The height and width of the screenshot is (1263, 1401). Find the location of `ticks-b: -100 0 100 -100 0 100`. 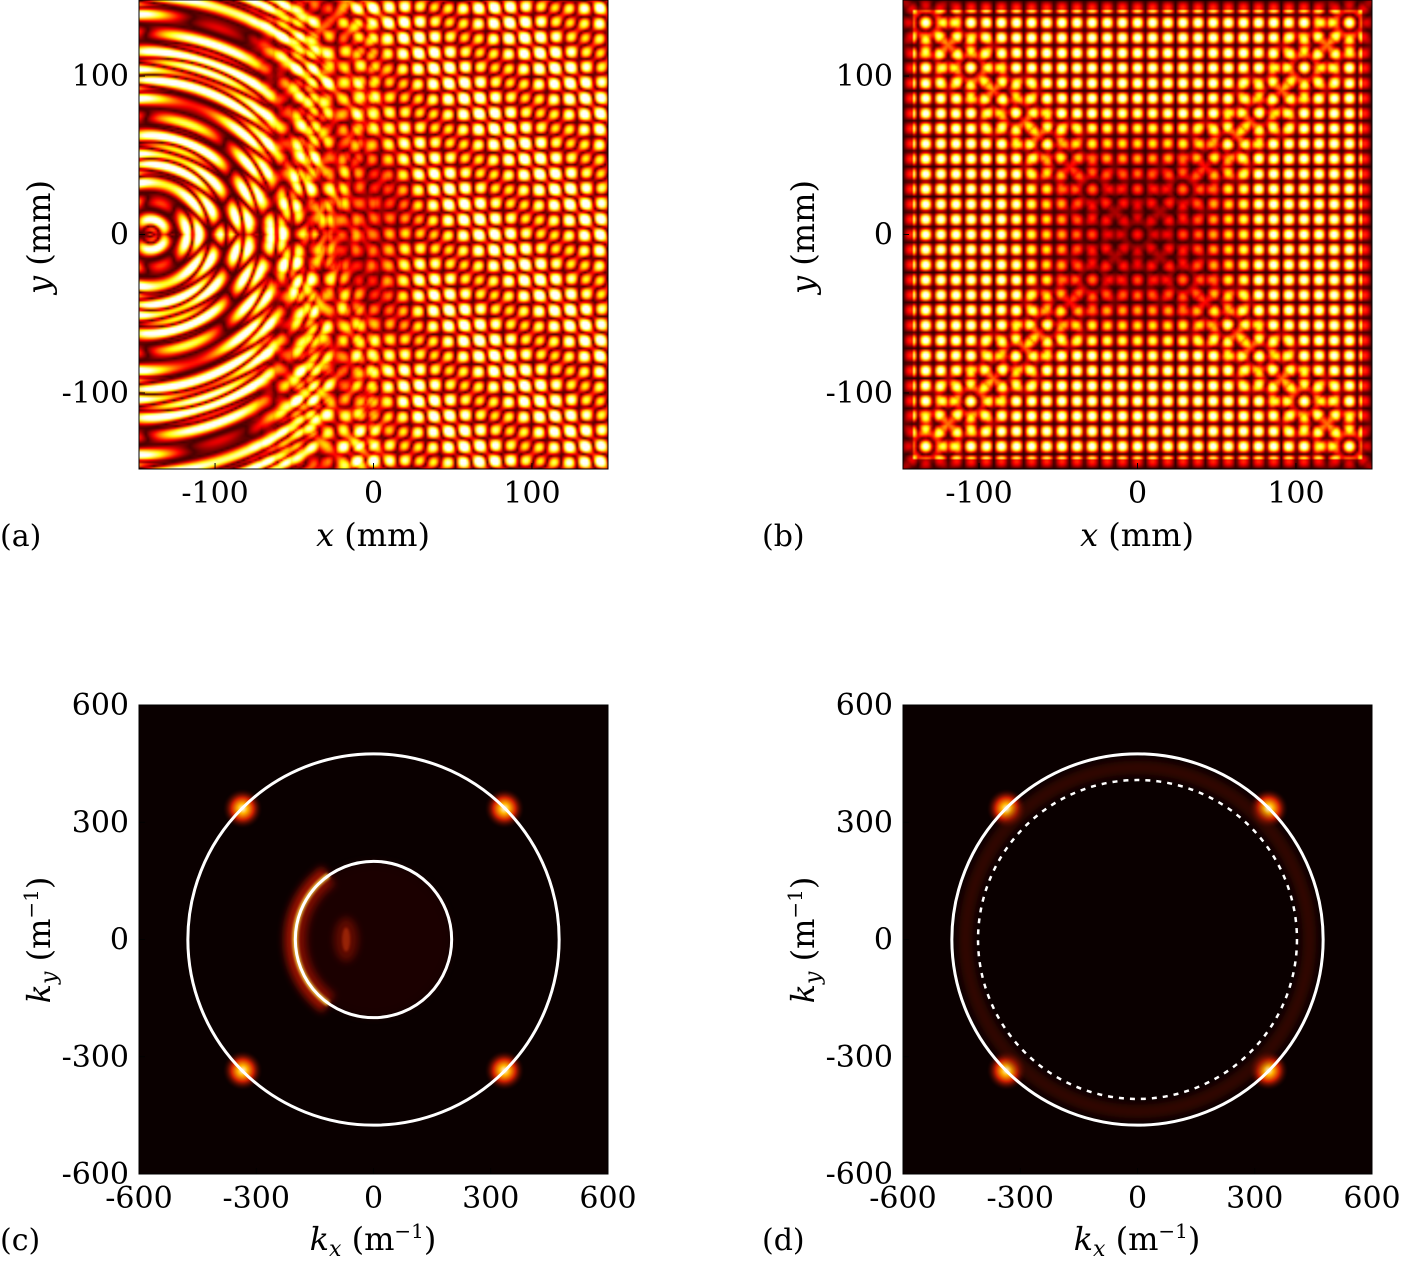

ticks-b: -100 0 100 -100 0 100 is located at coordinates (1075, 285).